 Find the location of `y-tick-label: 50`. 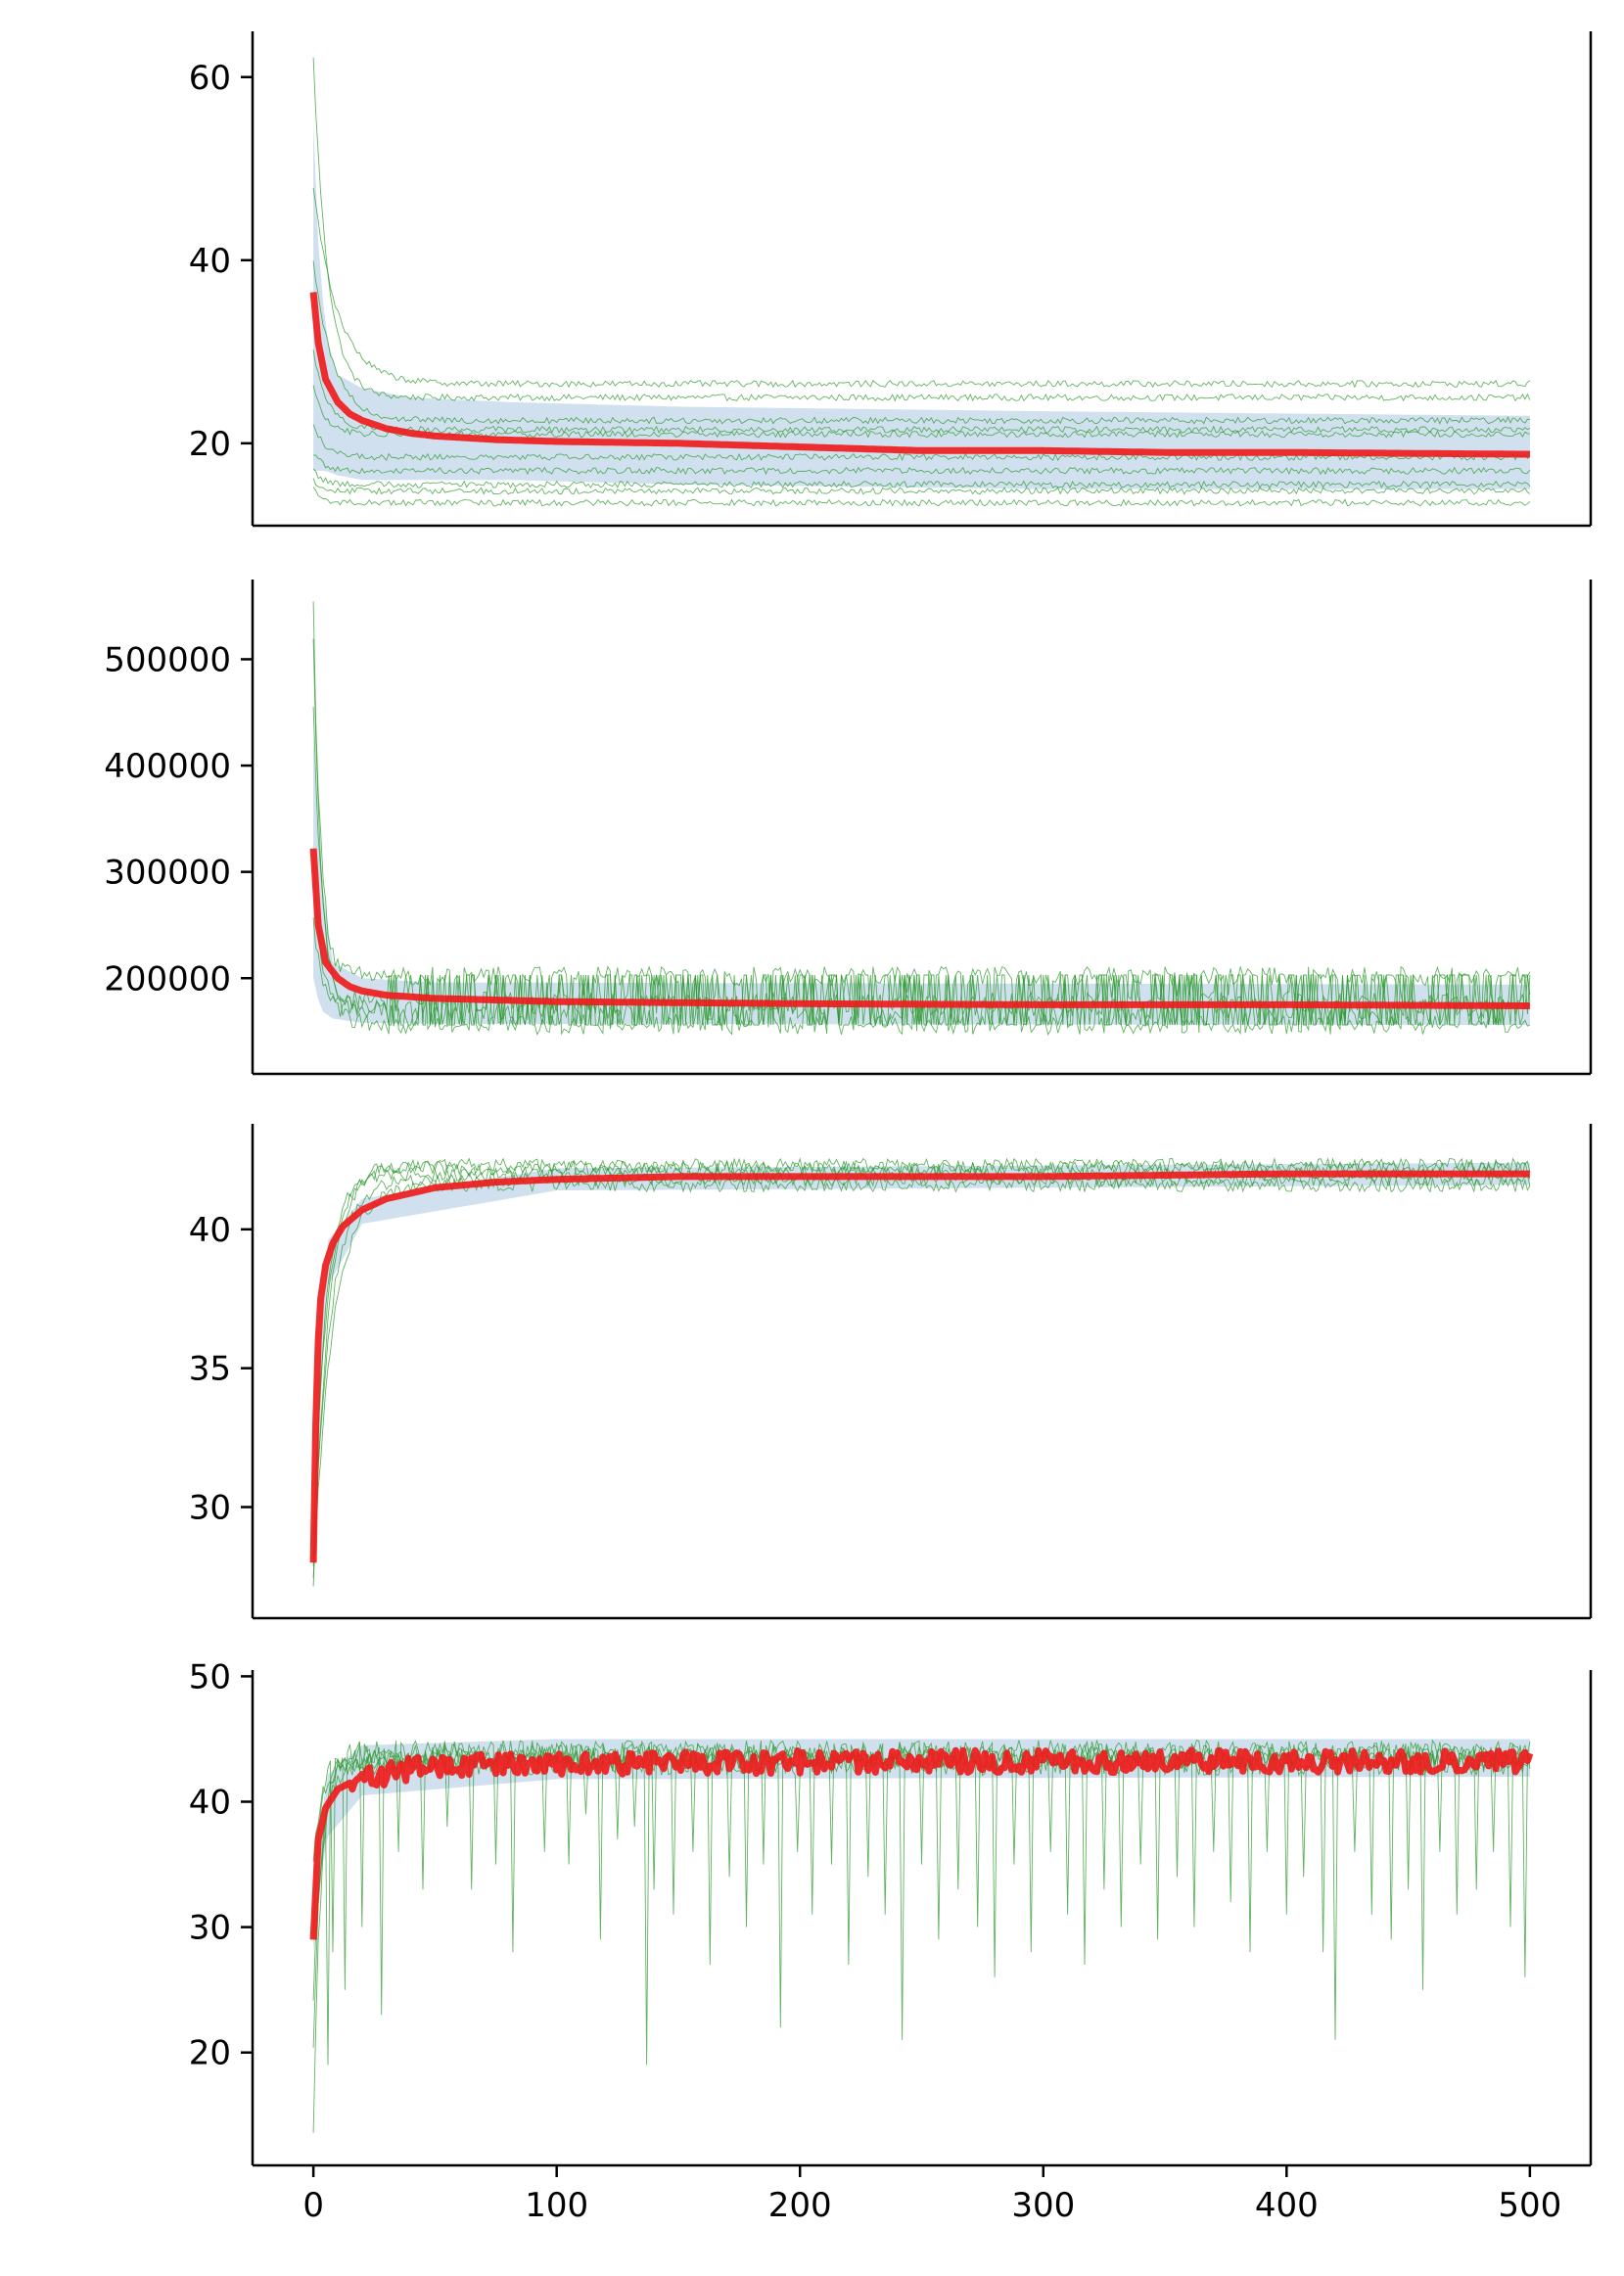

y-tick-label: 50 is located at coordinates (210, 1677).